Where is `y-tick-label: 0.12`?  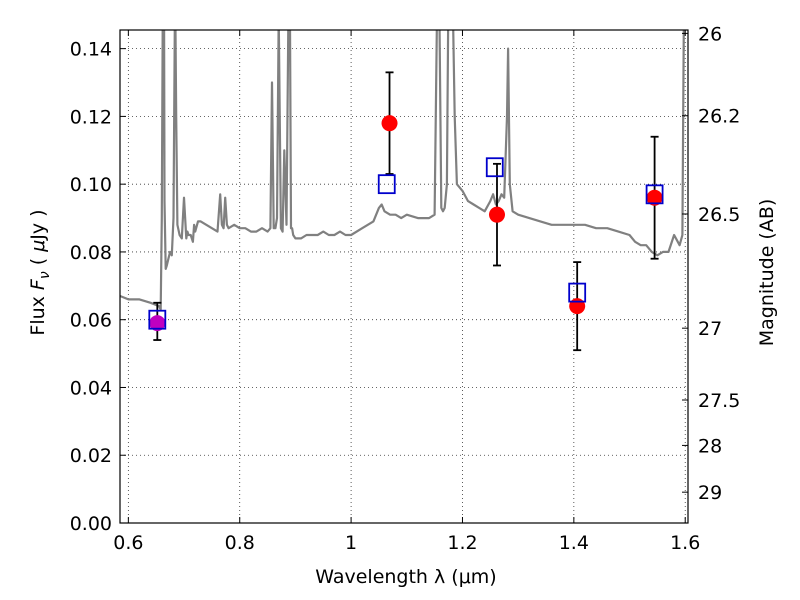 y-tick-label: 0.12 is located at coordinates (91, 117).